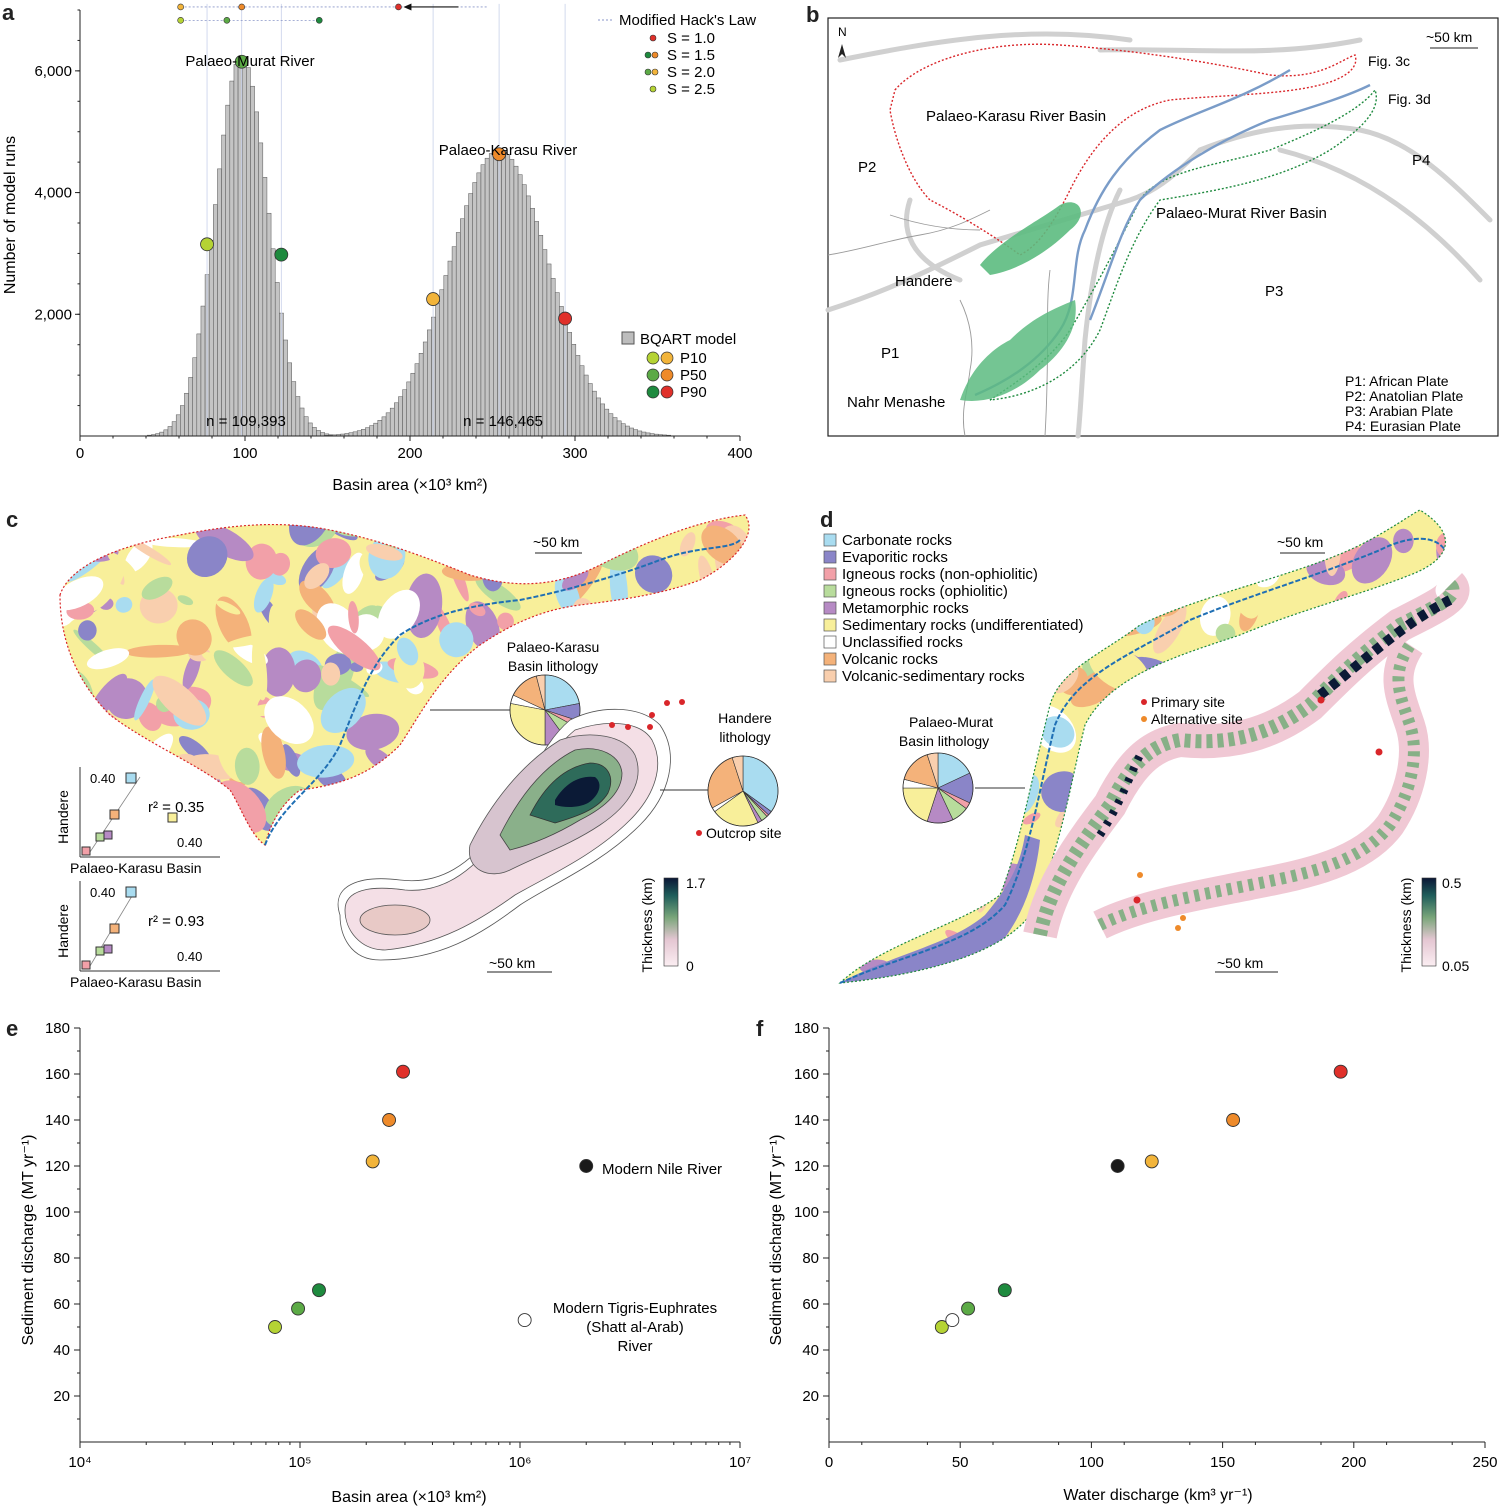  I want to click on ytick-label: 40, so click(810, 1350).